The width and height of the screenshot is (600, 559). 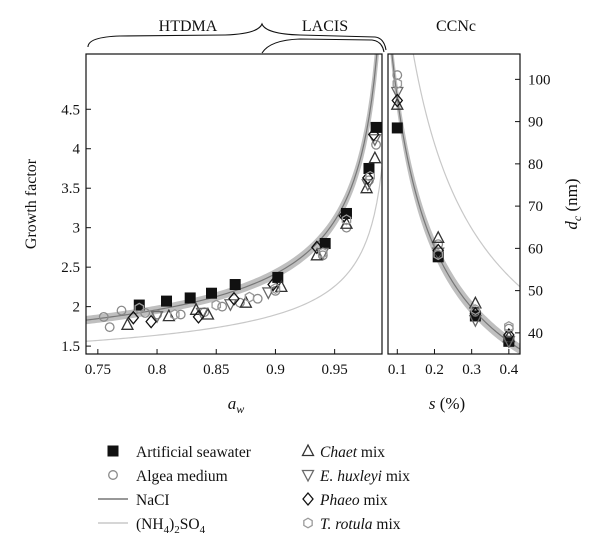 I want to click on htdma-label: HTDMA, so click(x=188, y=26).